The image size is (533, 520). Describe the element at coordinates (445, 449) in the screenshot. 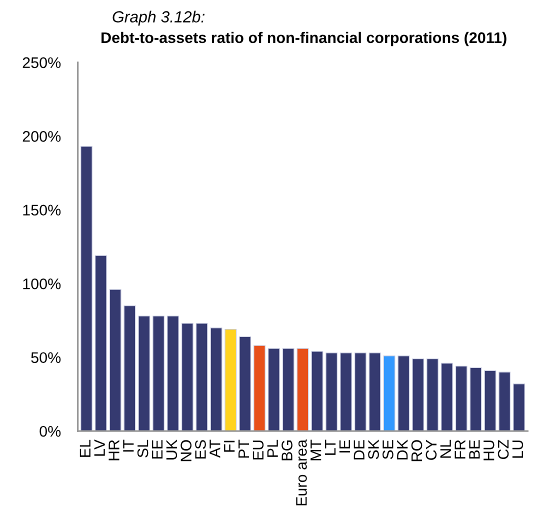

I see `x-tick-label: NL` at that location.